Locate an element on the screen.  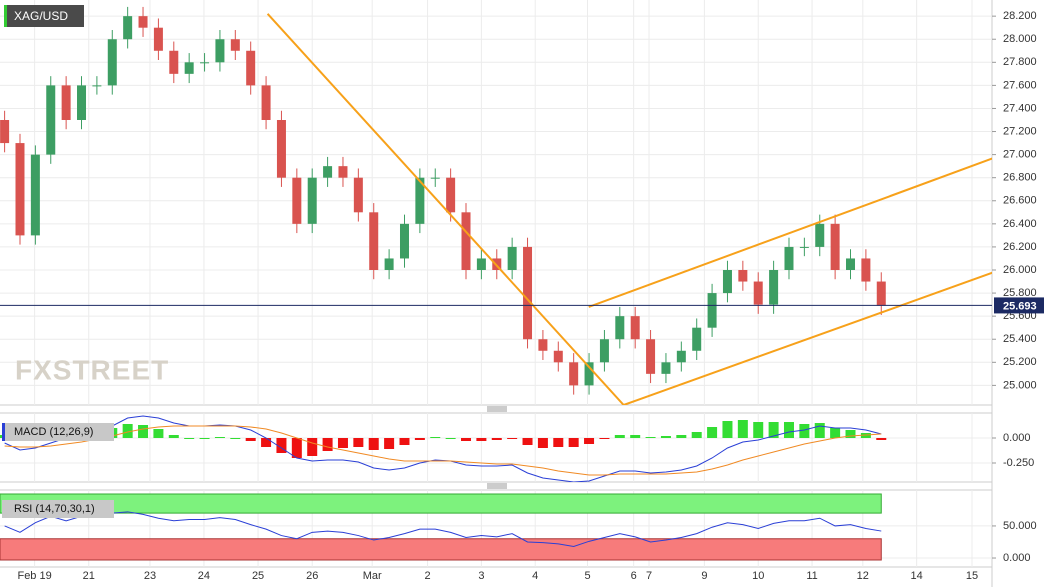
oversold-zone is located at coordinates (441, 549).